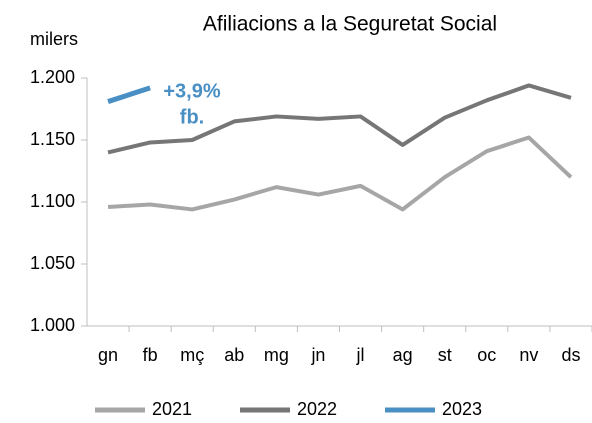  What do you see at coordinates (486, 355) in the screenshot?
I see `x-tick-label: oc` at bounding box center [486, 355].